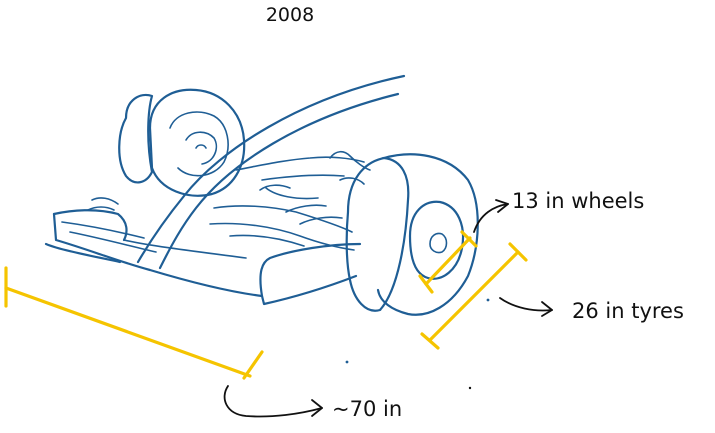 The image size is (715, 433). Describe the element at coordinates (474, 296) in the screenshot. I see `tyre-dimension` at that location.